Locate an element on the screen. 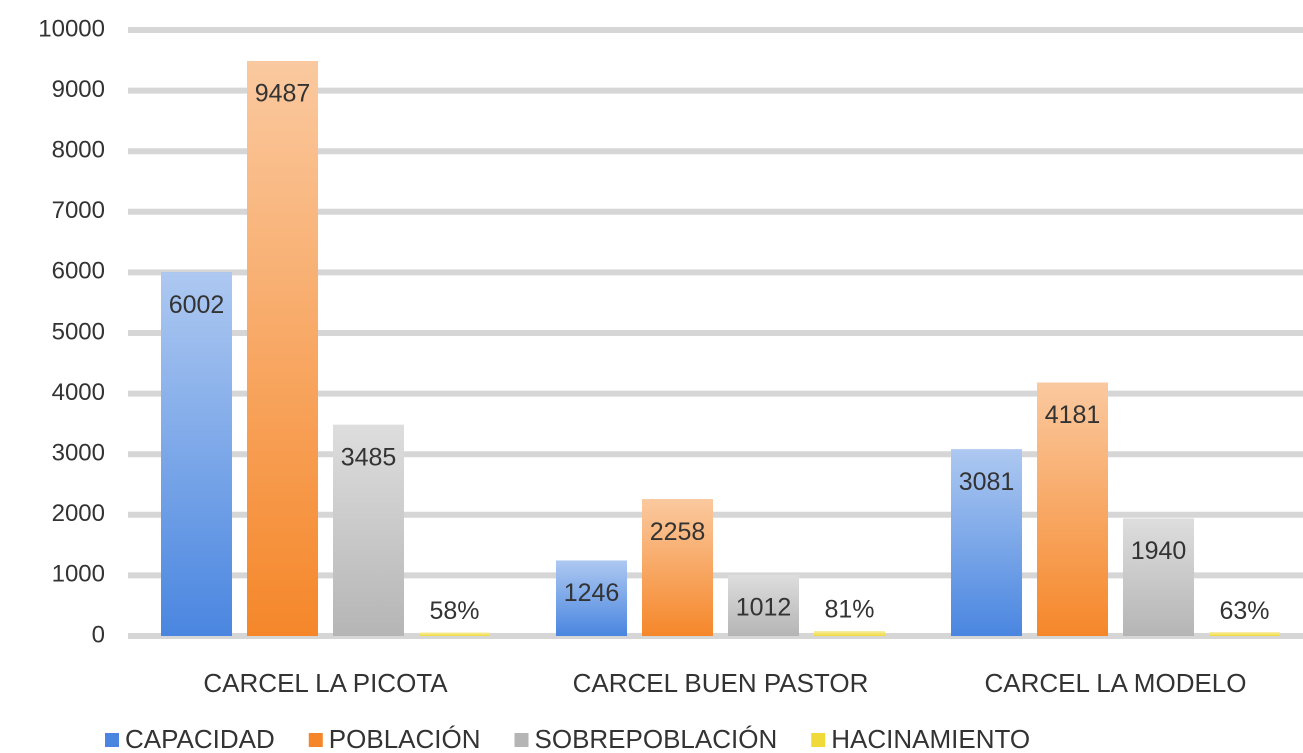 The height and width of the screenshot is (753, 1303). data-label: 3485 is located at coordinates (369, 457).